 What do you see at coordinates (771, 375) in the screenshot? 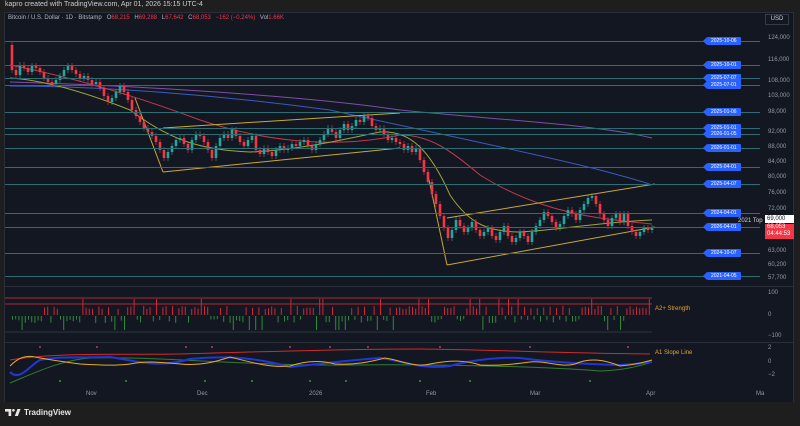
I see `a1-axis-minus2: −2` at bounding box center [771, 375].